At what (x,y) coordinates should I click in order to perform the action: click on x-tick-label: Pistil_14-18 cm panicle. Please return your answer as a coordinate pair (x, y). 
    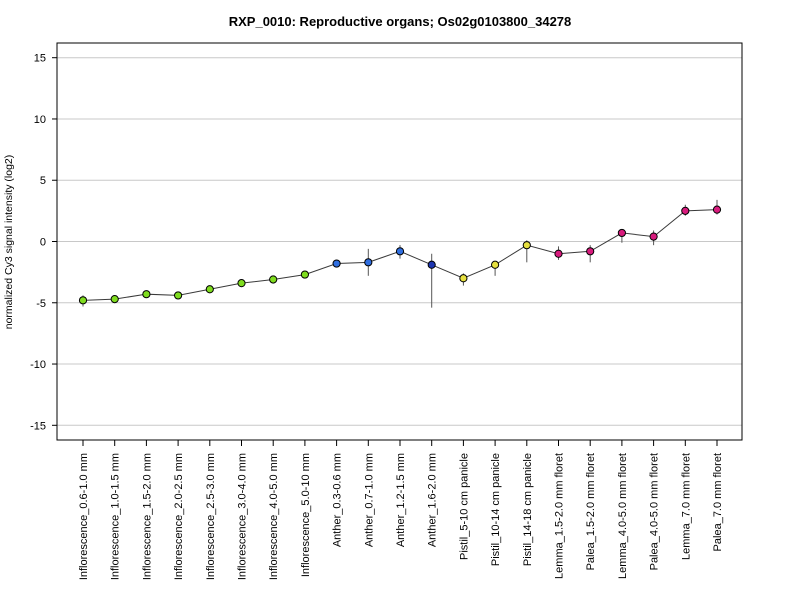
    Looking at the image, I should click on (528, 509).